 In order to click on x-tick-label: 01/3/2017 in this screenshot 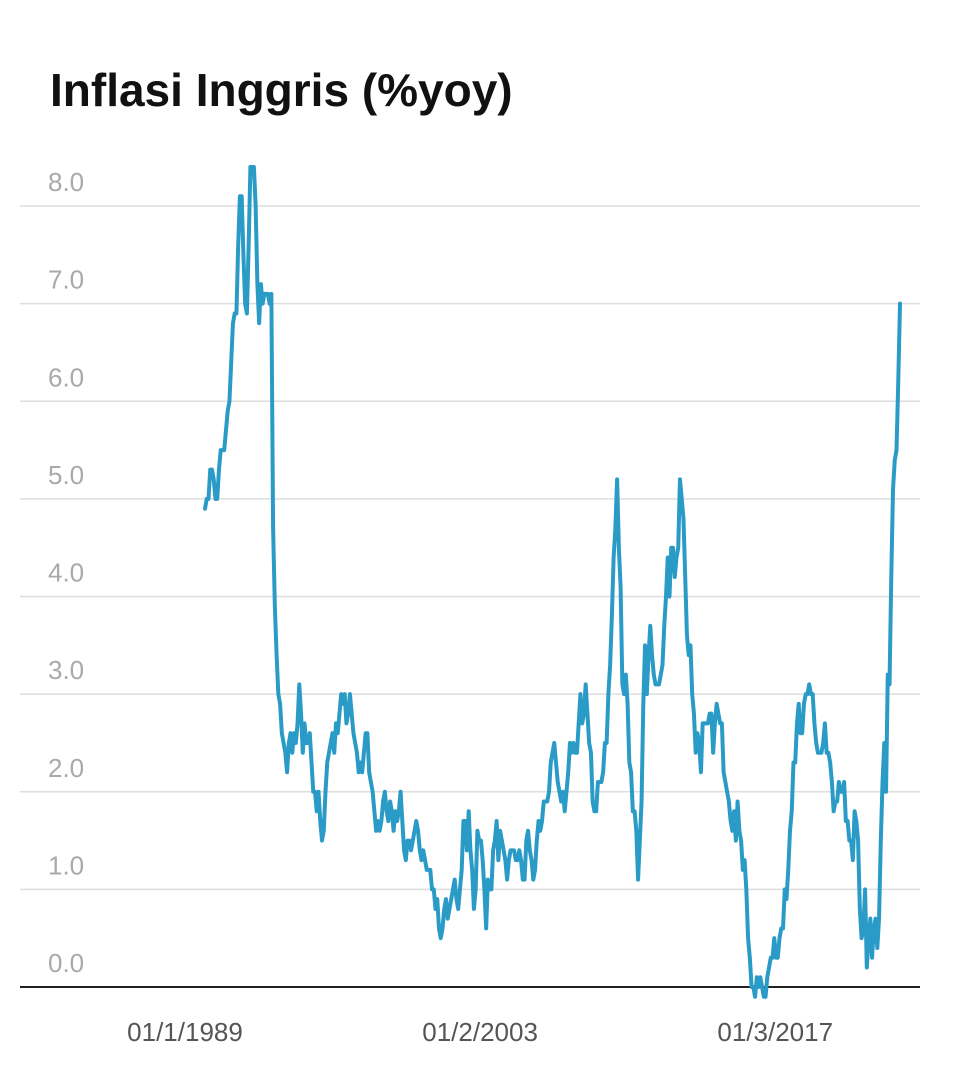, I will do `click(775, 1032)`.